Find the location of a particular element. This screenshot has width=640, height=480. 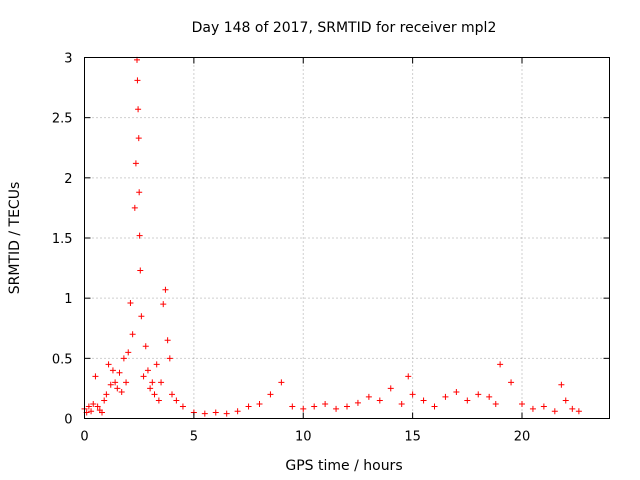

y-tick-label: 3 is located at coordinates (68, 59).